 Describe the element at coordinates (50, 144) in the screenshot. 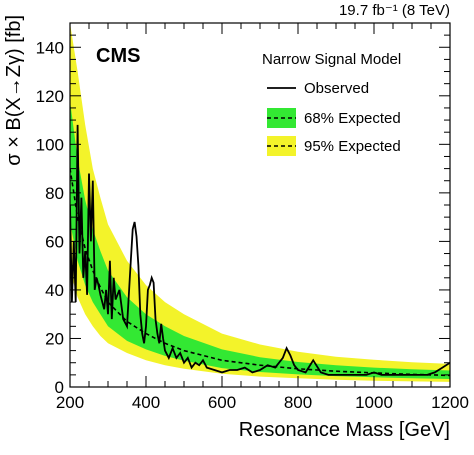

I see `y-tick-label: 100` at that location.